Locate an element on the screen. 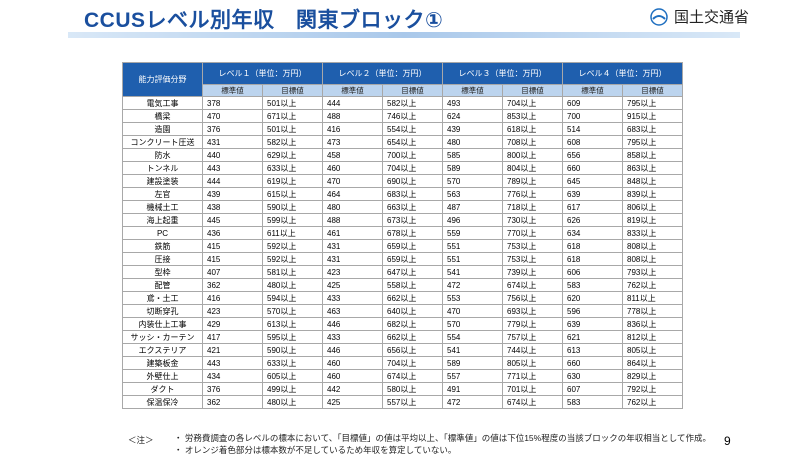 The width and height of the screenshot is (810, 456). cell: 800以上 is located at coordinates (532, 155).